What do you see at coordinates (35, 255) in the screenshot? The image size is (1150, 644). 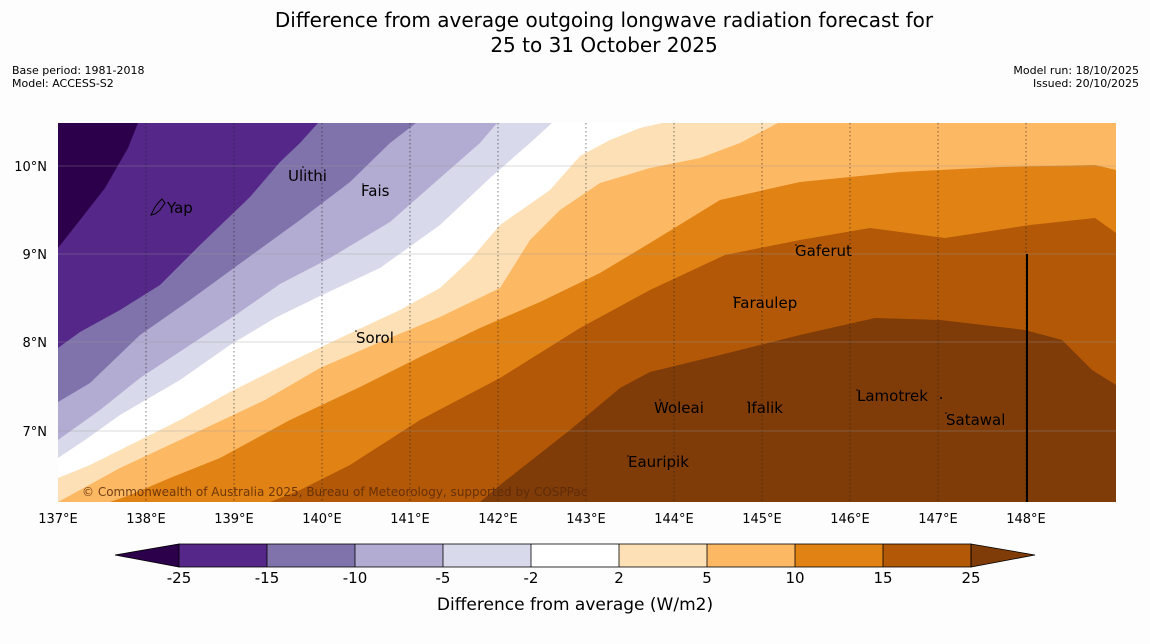 I see `lat-tick: 9°N` at bounding box center [35, 255].